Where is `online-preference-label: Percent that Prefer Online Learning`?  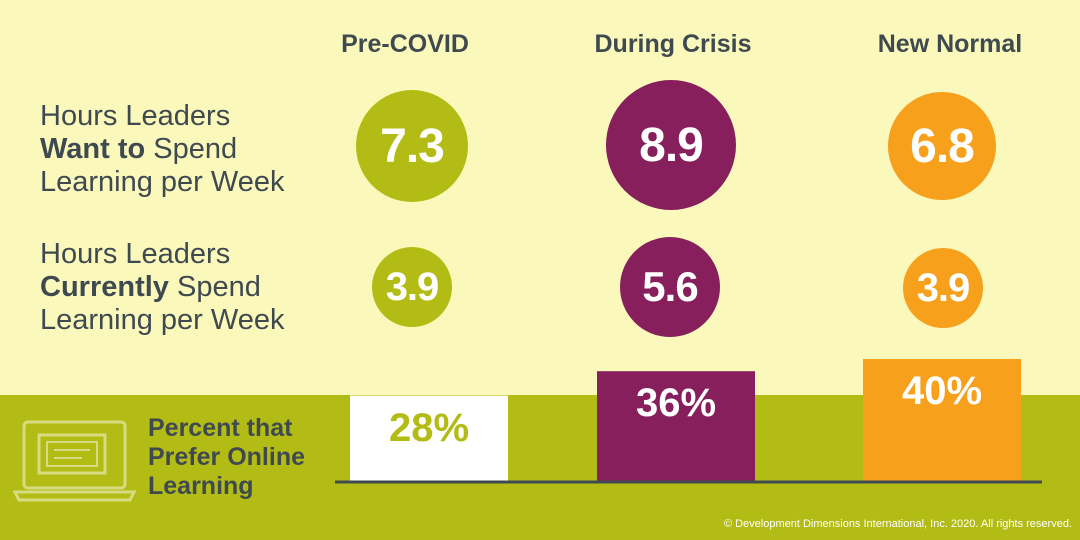
online-preference-label: Percent that Prefer Online Learning is located at coordinates (248, 457).